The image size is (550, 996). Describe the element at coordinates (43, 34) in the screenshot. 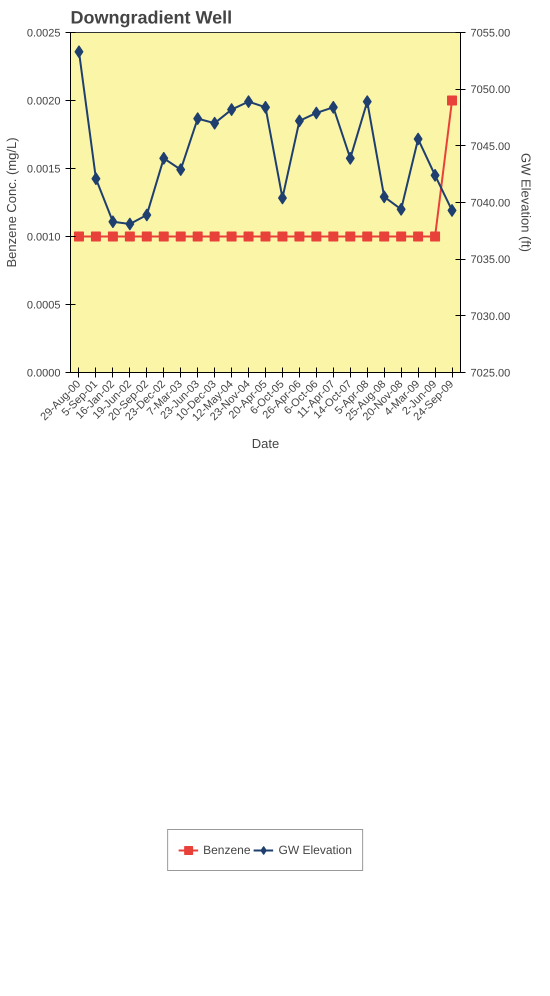

I see `y-tick-label: 0.0025` at that location.